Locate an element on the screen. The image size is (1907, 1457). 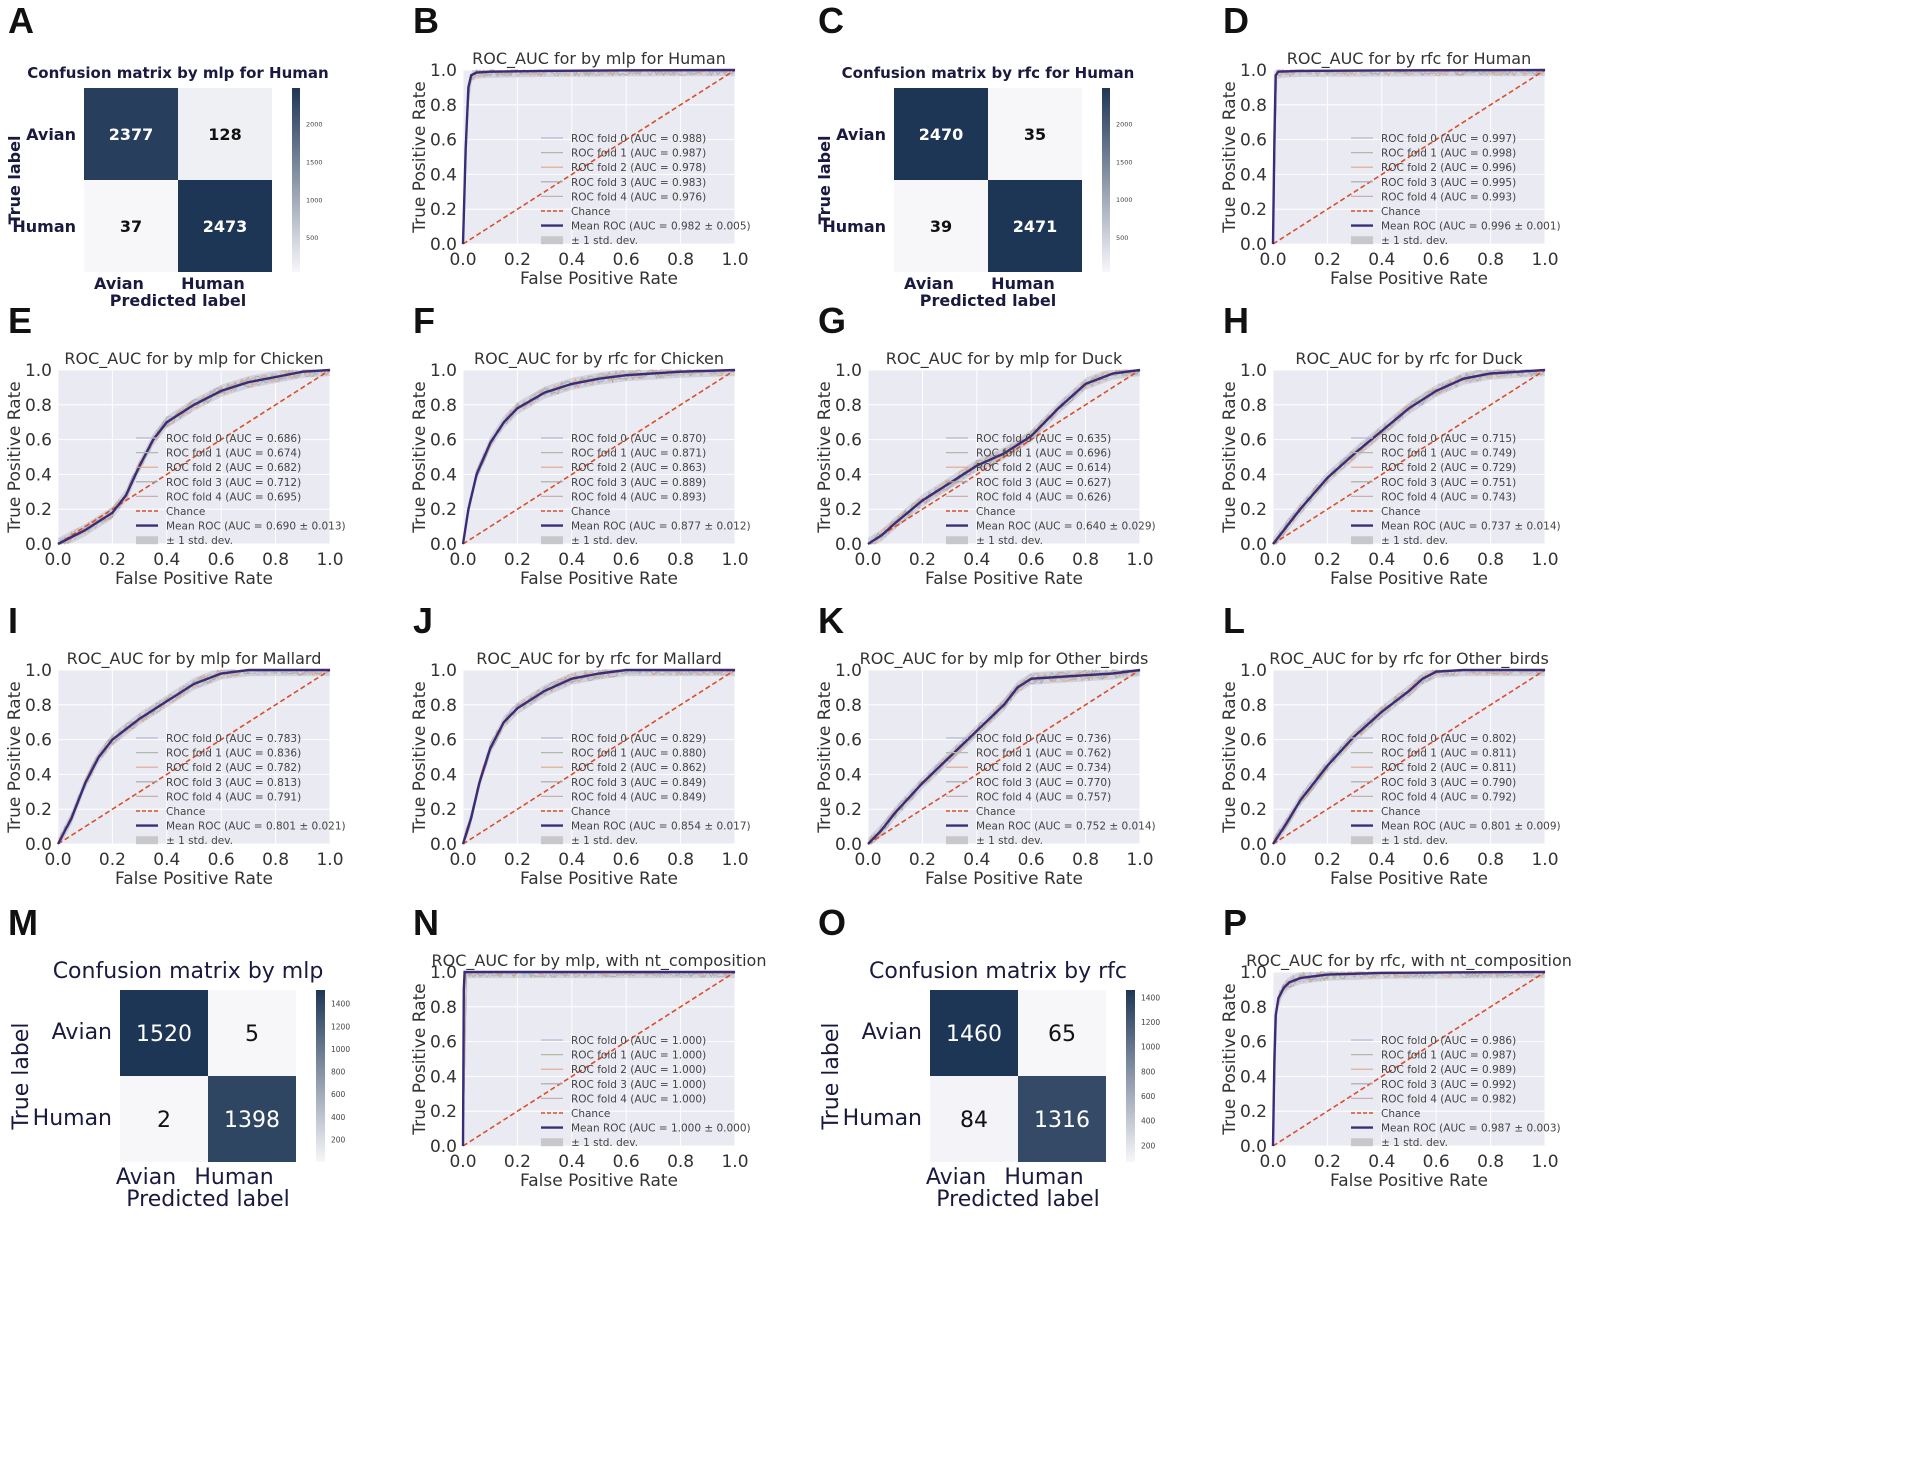
legend-entry: ROC fold 4 (AUC = 0.976) is located at coordinates (638, 197).